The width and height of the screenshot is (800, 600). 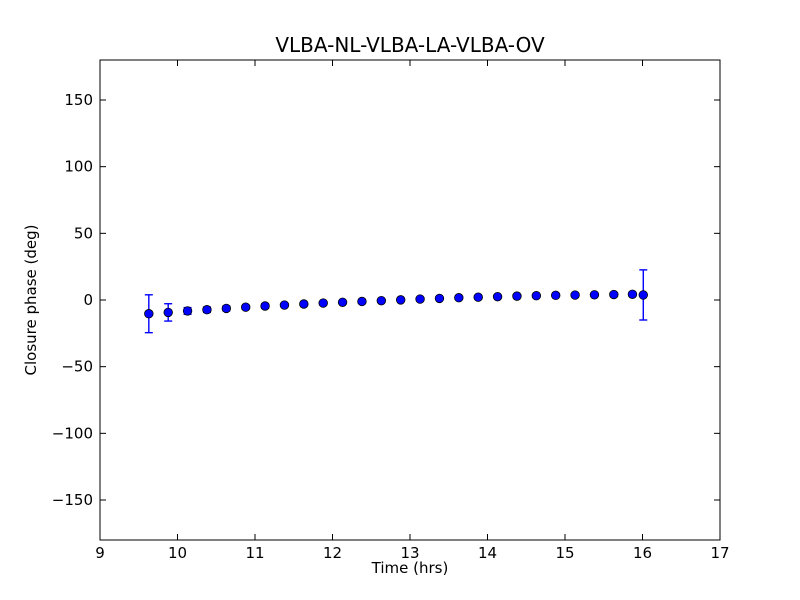 What do you see at coordinates (487, 553) in the screenshot?
I see `x-tick-label: 14` at bounding box center [487, 553].